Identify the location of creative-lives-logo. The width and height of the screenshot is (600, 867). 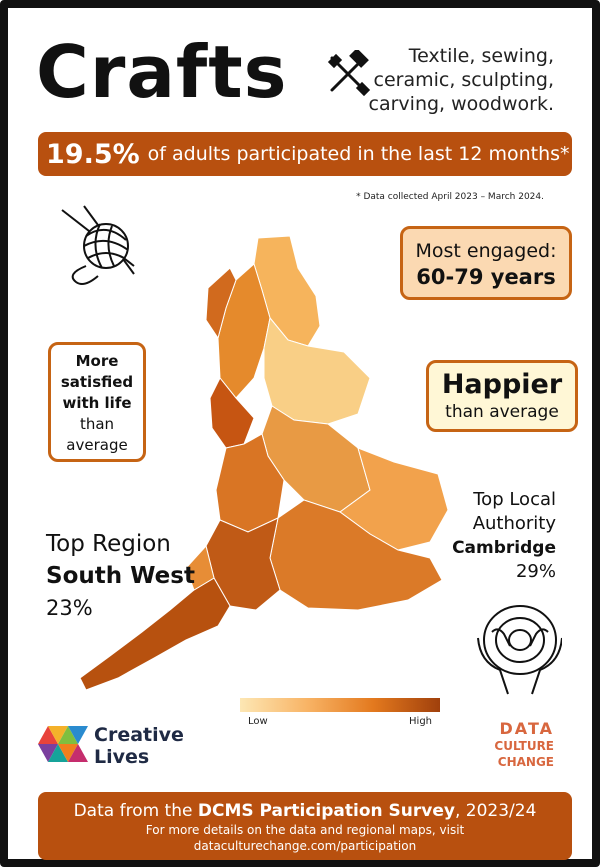
(63, 744).